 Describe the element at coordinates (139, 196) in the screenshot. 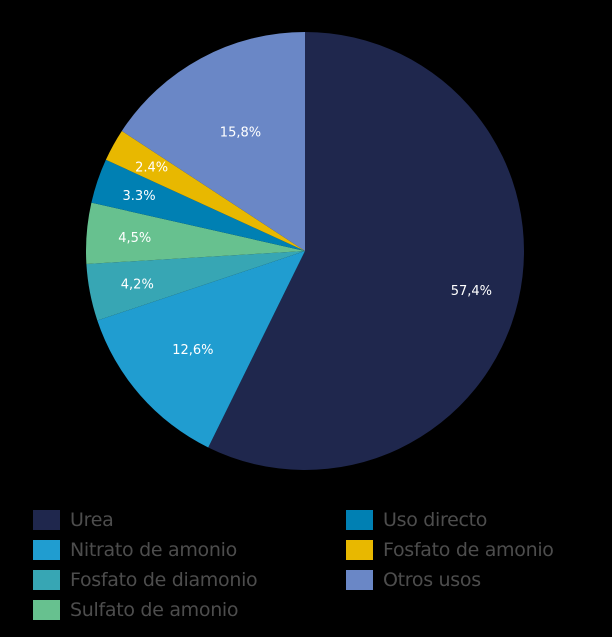

I see `slice-value-label: 3.3%` at that location.